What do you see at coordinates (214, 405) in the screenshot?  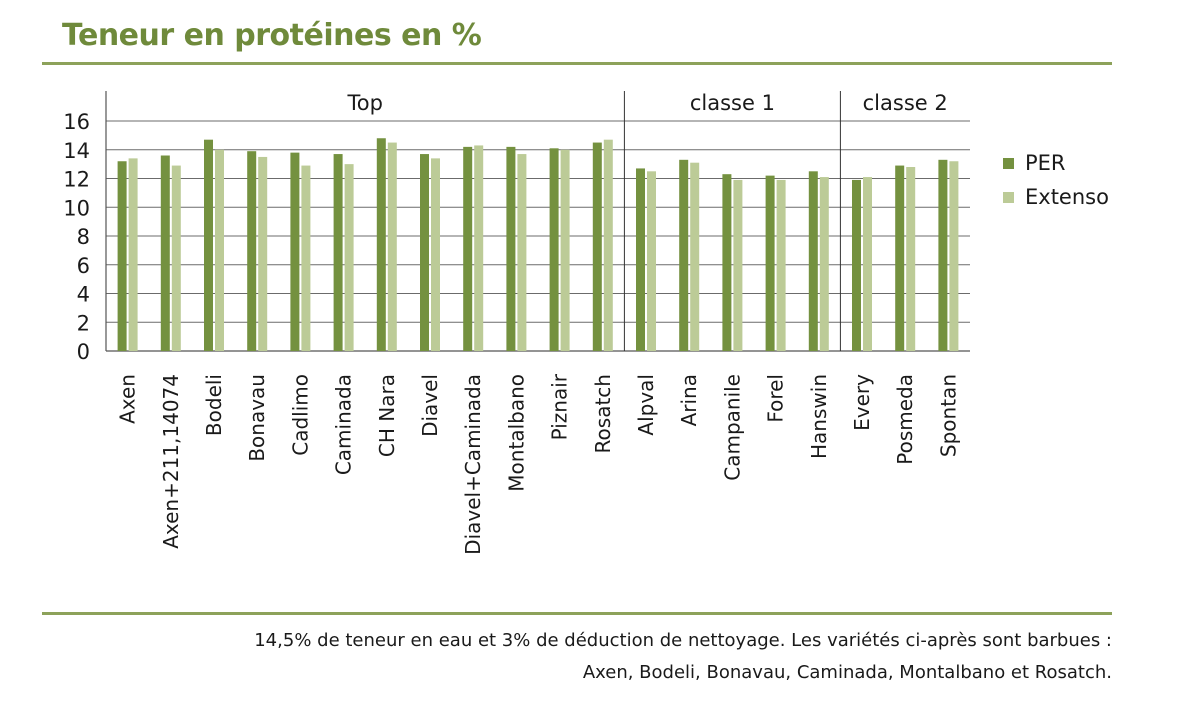 I see `x-category-label: Bodeli` at bounding box center [214, 405].